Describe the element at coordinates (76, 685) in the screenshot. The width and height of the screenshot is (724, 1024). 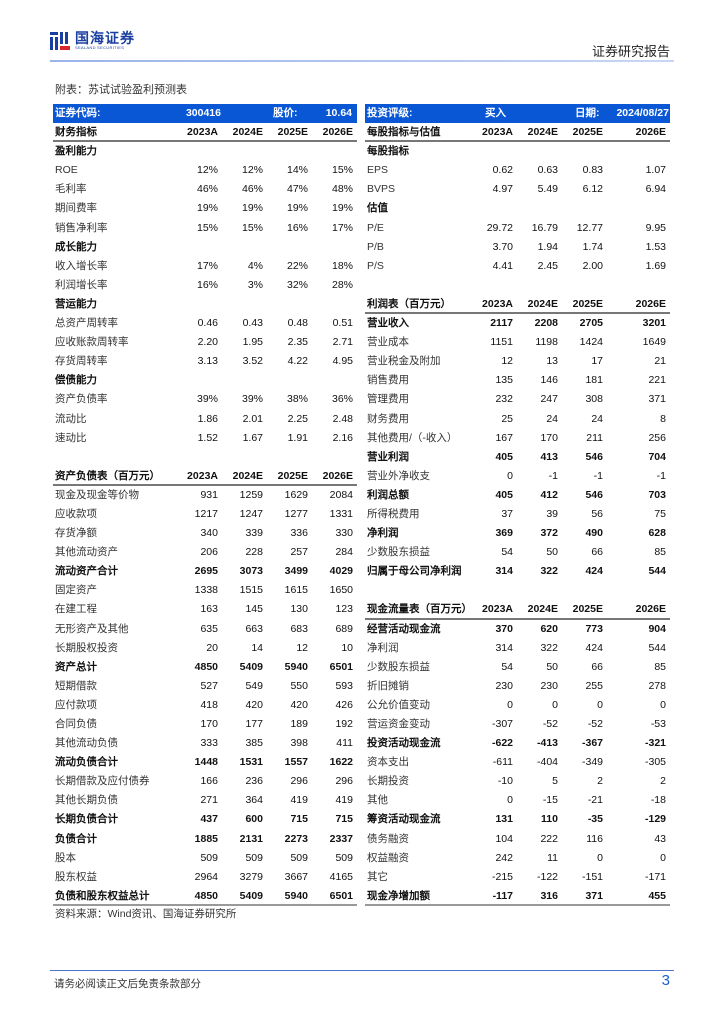
I see `row-label: 短期借款` at that location.